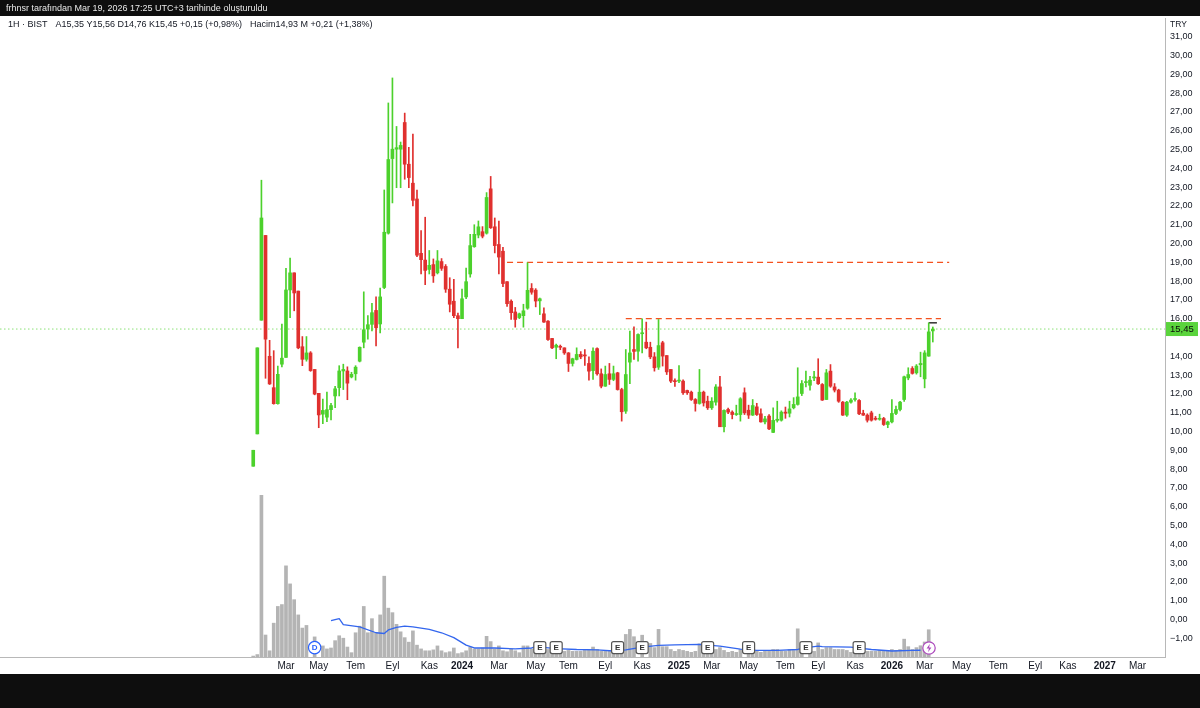  I want to click on y-tick-label: 2,00, so click(1179, 581).